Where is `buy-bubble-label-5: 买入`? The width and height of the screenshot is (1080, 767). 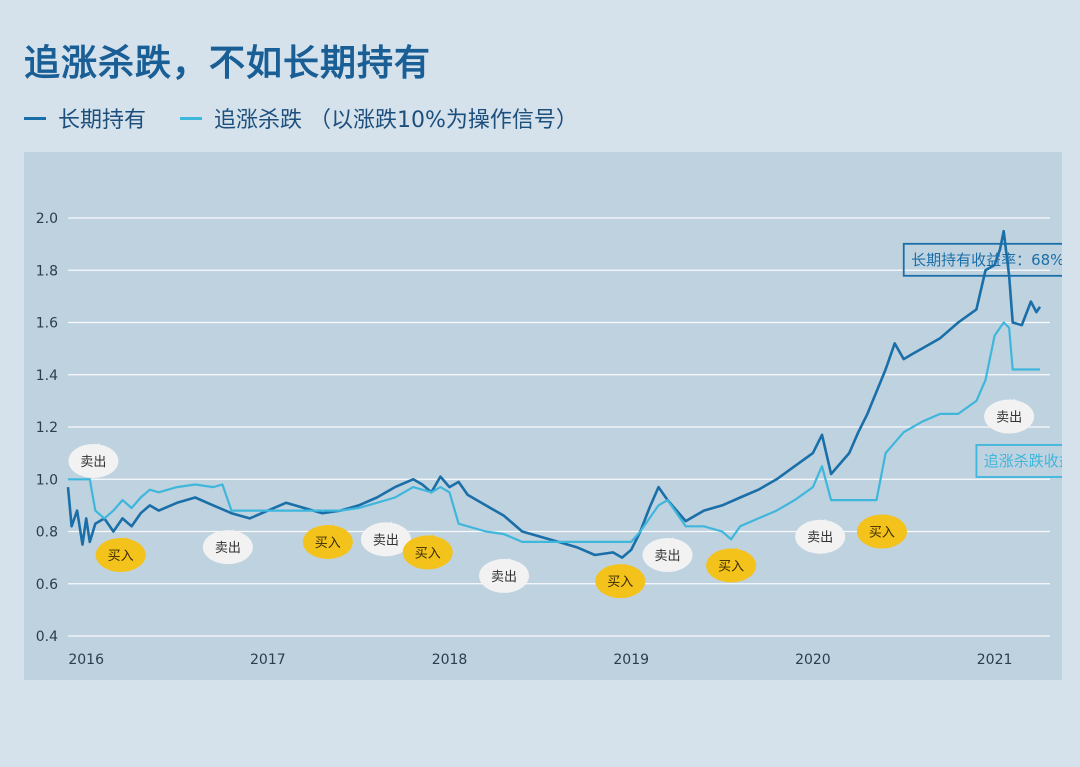
buy-bubble-label-5: 买入 is located at coordinates (428, 553).